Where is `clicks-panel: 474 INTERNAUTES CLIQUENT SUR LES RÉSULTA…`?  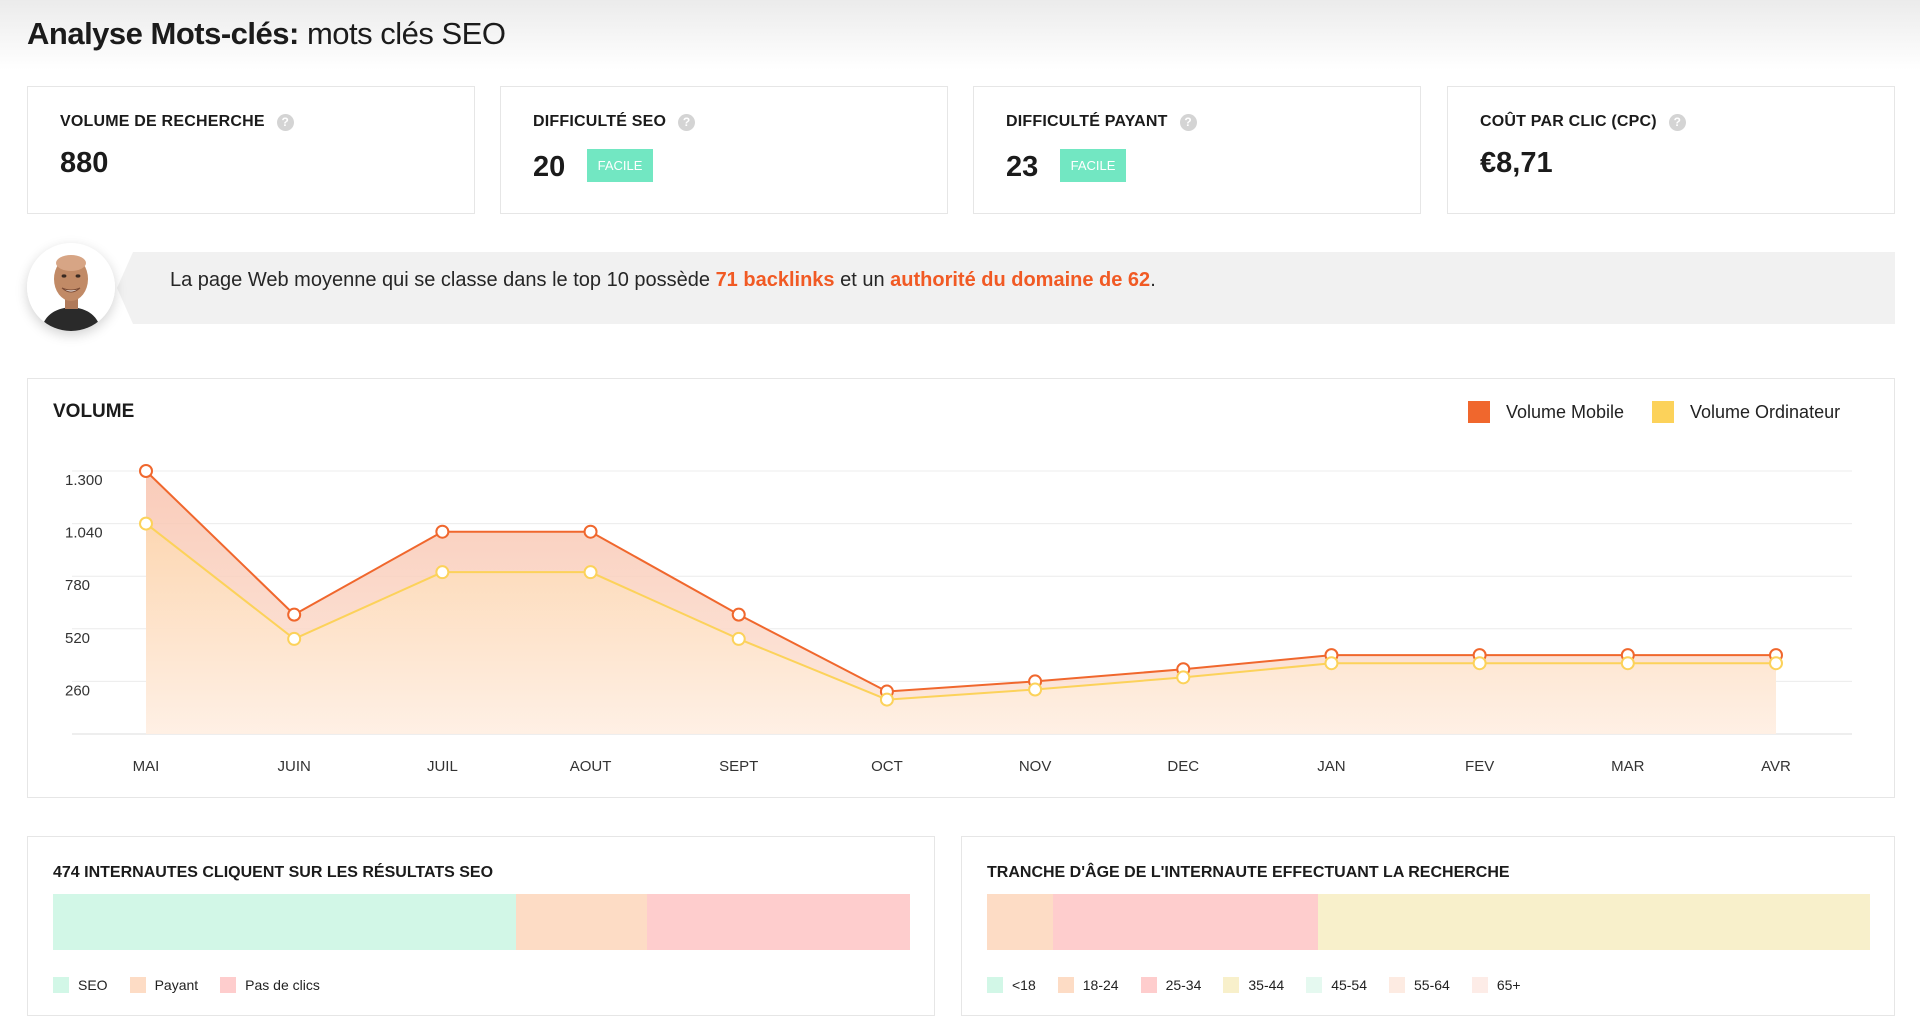 clicks-panel: 474 INTERNAUTES CLIQUENT SUR LES RÉSULTA… is located at coordinates (481, 926).